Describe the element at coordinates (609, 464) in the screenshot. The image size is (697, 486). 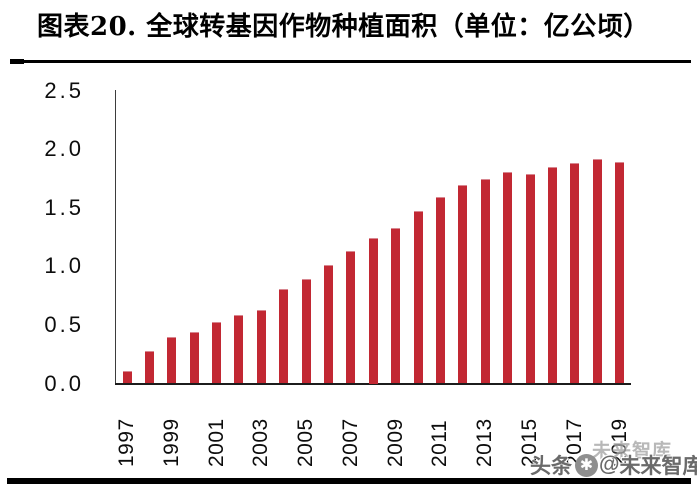
I see `watermark-at-sign: @` at that location.